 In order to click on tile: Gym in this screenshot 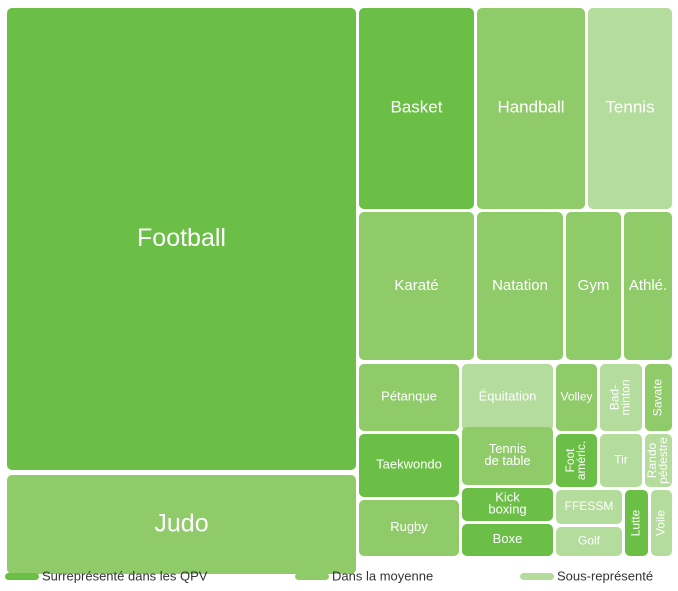, I will do `click(593, 286)`.